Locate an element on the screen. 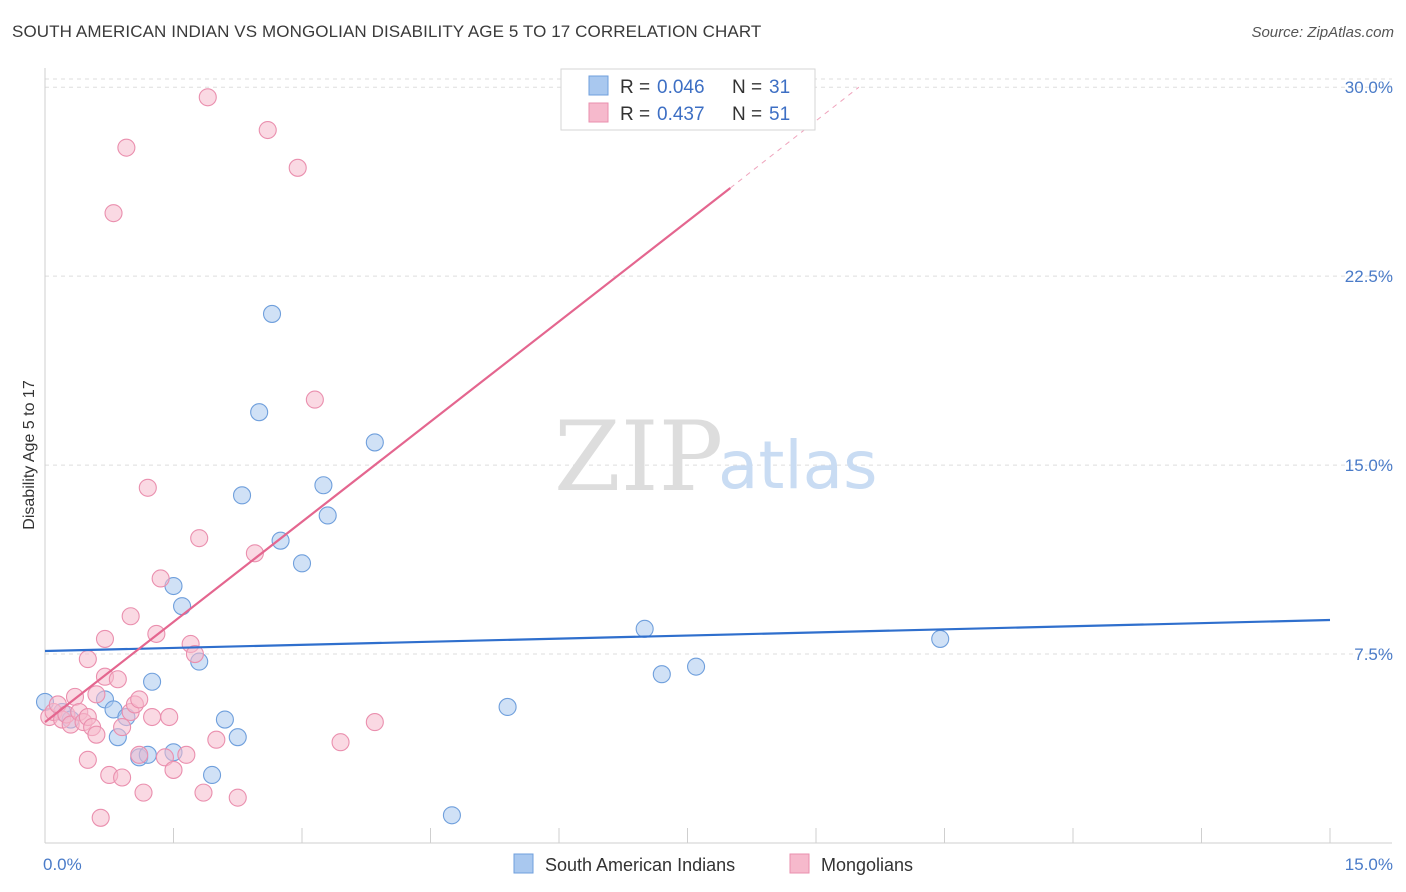  y-tick-label: 15.0% is located at coordinates (1369, 465).